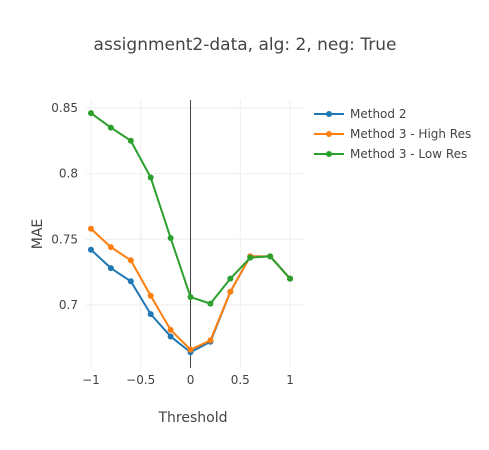  I want to click on y-tick-label: 0.8, so click(68, 174).